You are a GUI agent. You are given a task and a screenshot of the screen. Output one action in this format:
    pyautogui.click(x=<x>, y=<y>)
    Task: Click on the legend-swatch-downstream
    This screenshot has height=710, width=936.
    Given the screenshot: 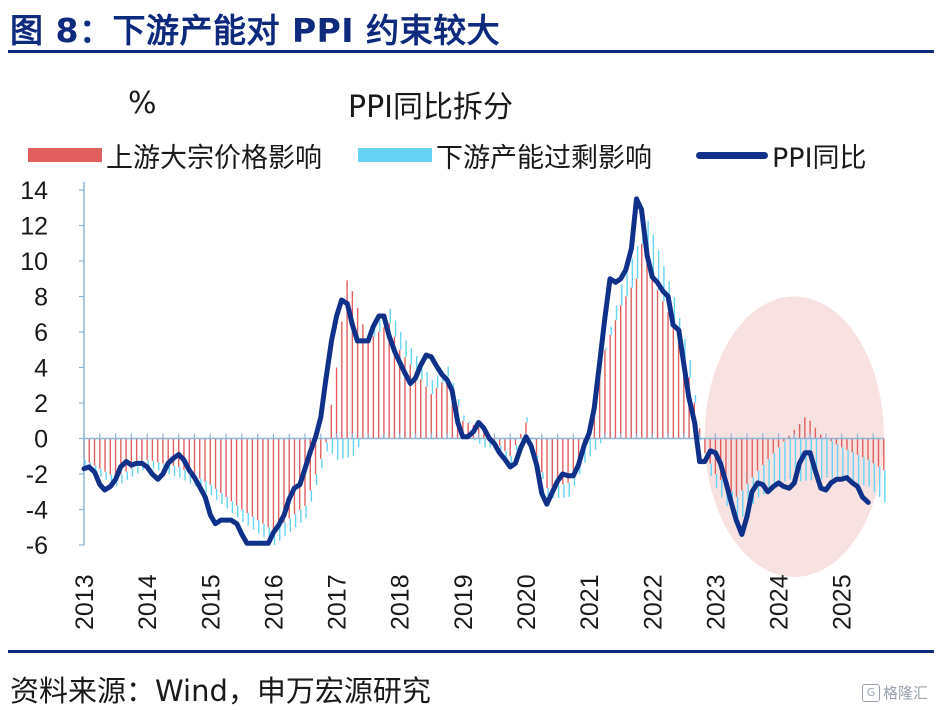 What is the action you would take?
    pyautogui.click(x=395, y=155)
    